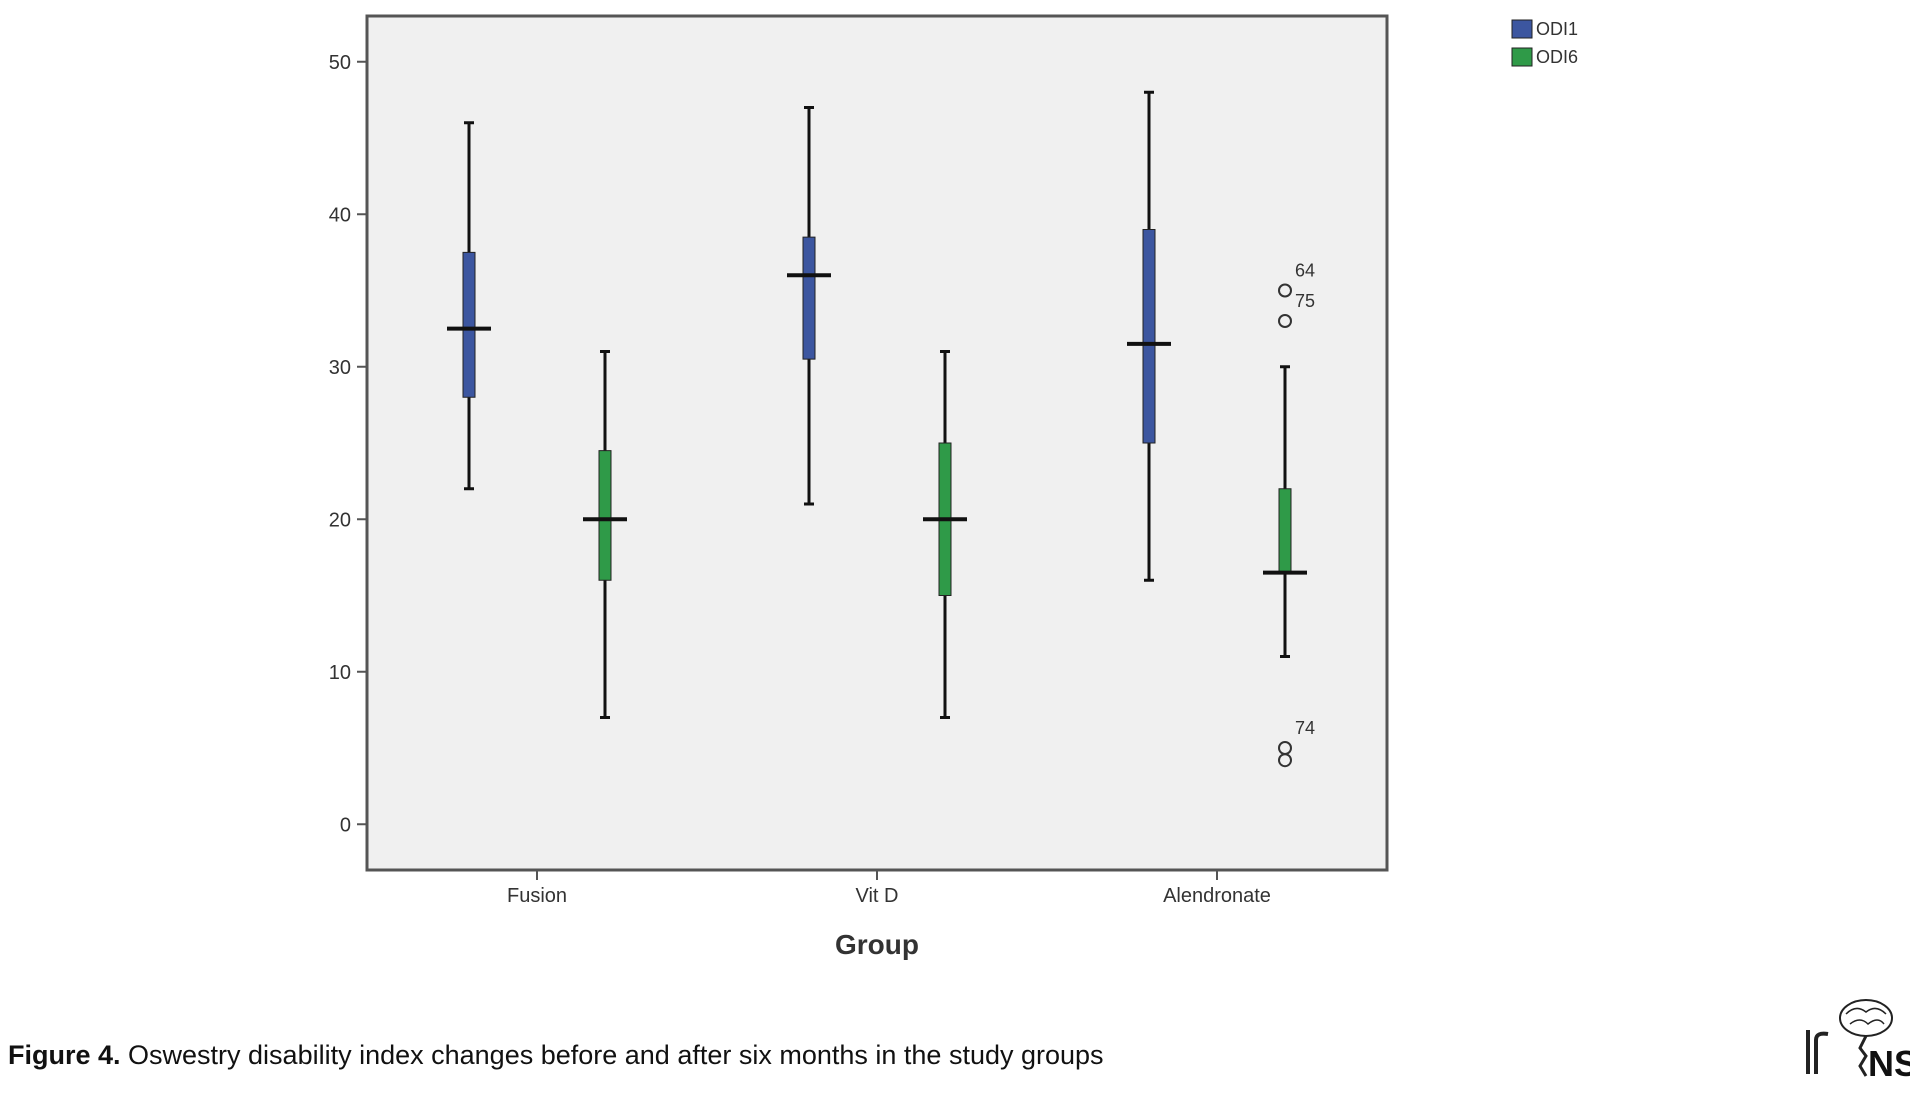 The image size is (1916, 1096). I want to click on x-axis: Fusion Vit D Alendronate, so click(889, 888).